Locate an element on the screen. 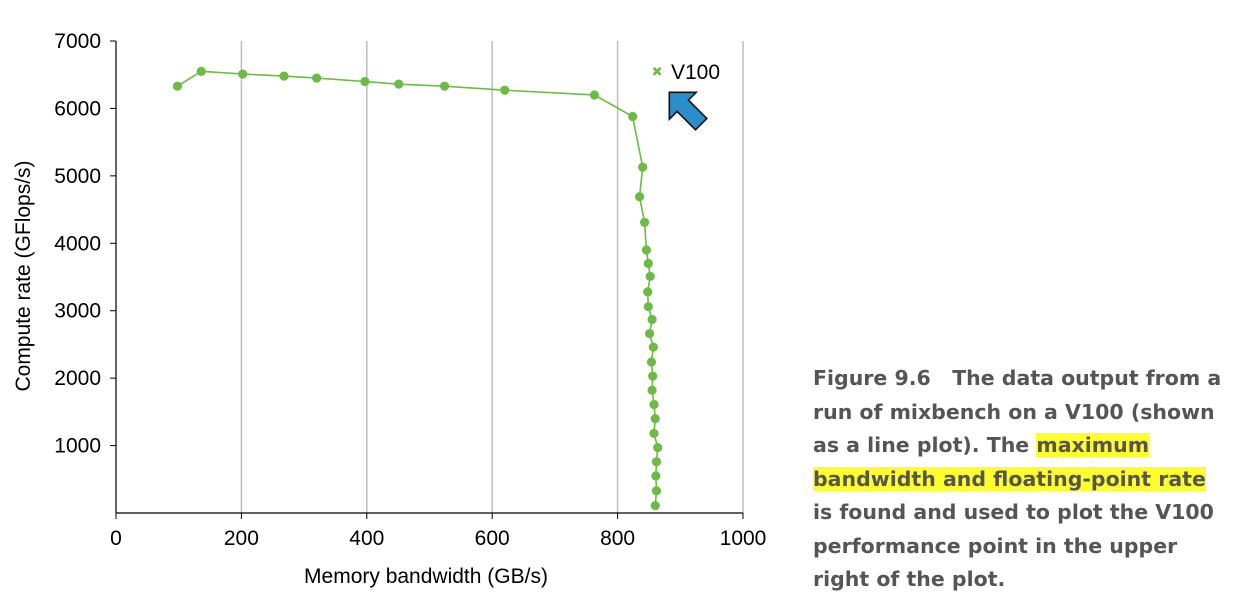  x-tick-labels: 0 200 400 600 800 1000 is located at coordinates (438, 538).